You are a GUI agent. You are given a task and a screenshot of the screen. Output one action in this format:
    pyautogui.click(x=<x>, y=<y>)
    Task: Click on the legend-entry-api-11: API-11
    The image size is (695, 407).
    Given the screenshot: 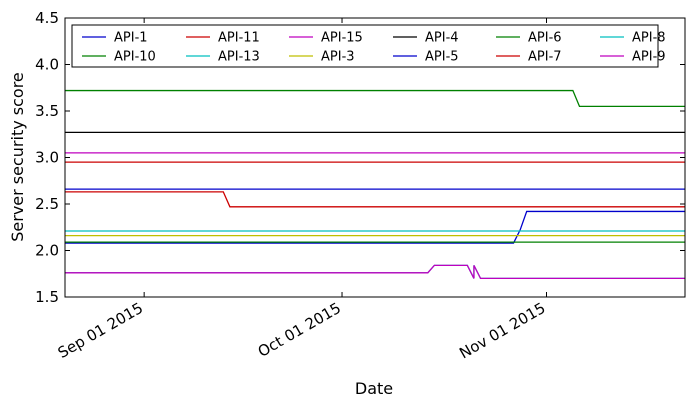 What is the action you would take?
    pyautogui.click(x=223, y=38)
    